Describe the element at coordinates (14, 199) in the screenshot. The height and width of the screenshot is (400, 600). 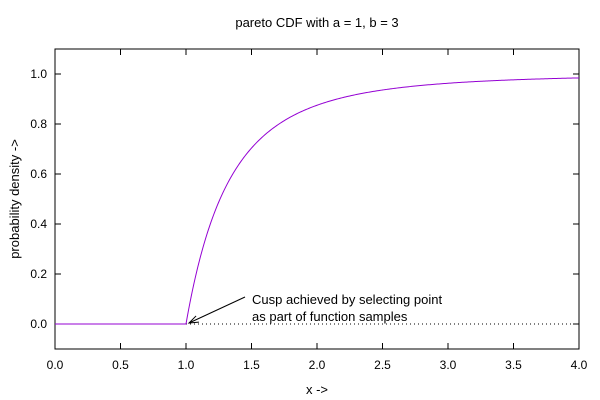
I see `y-axis-label: probability density ->` at that location.